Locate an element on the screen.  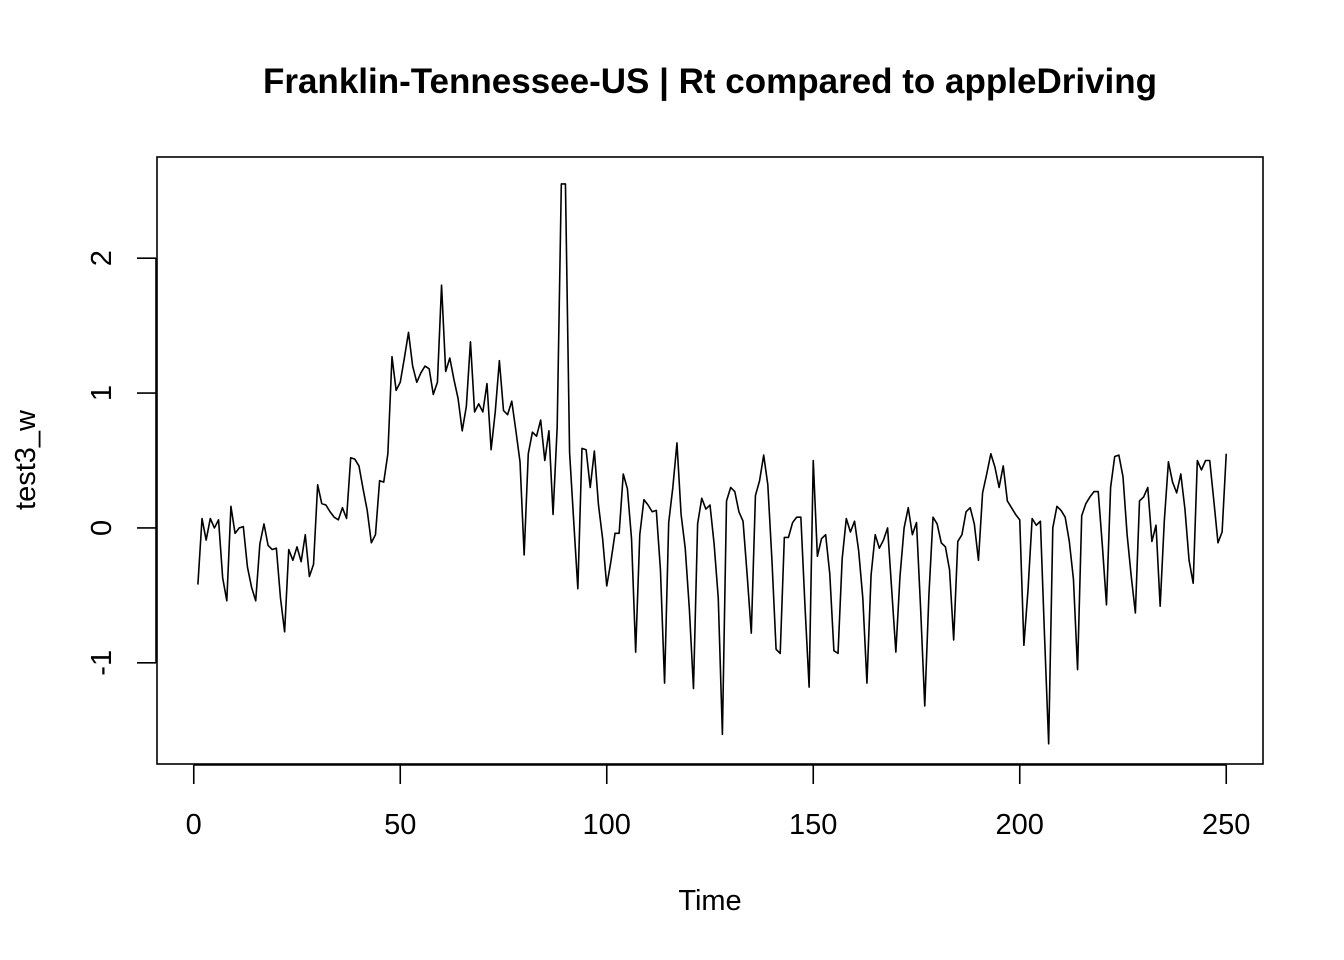
y-tick-label: -1 is located at coordinates (102, 663).